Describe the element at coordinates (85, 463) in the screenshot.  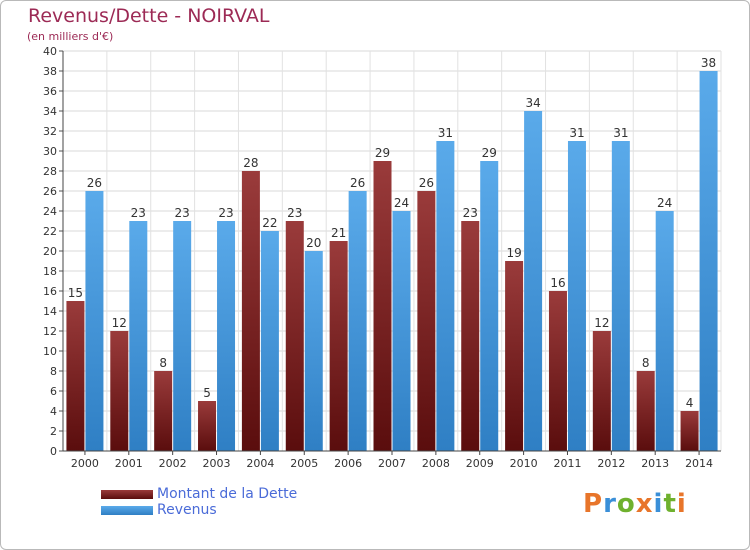
I see `x-tick-label: 2000` at that location.